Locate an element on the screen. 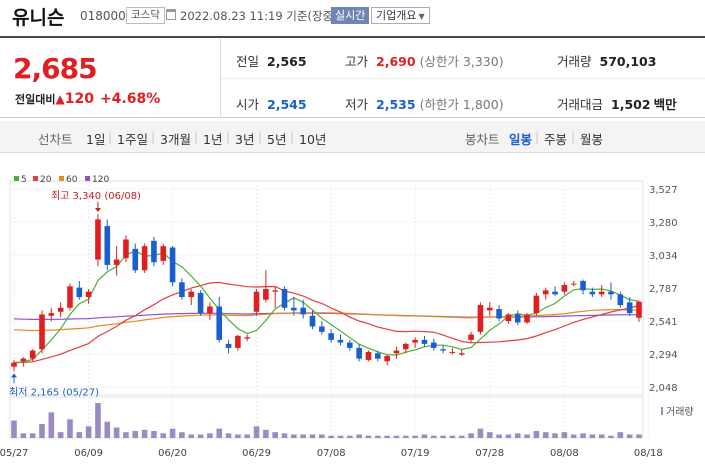 The image size is (705, 469). period-1d: 1일 is located at coordinates (96, 139).